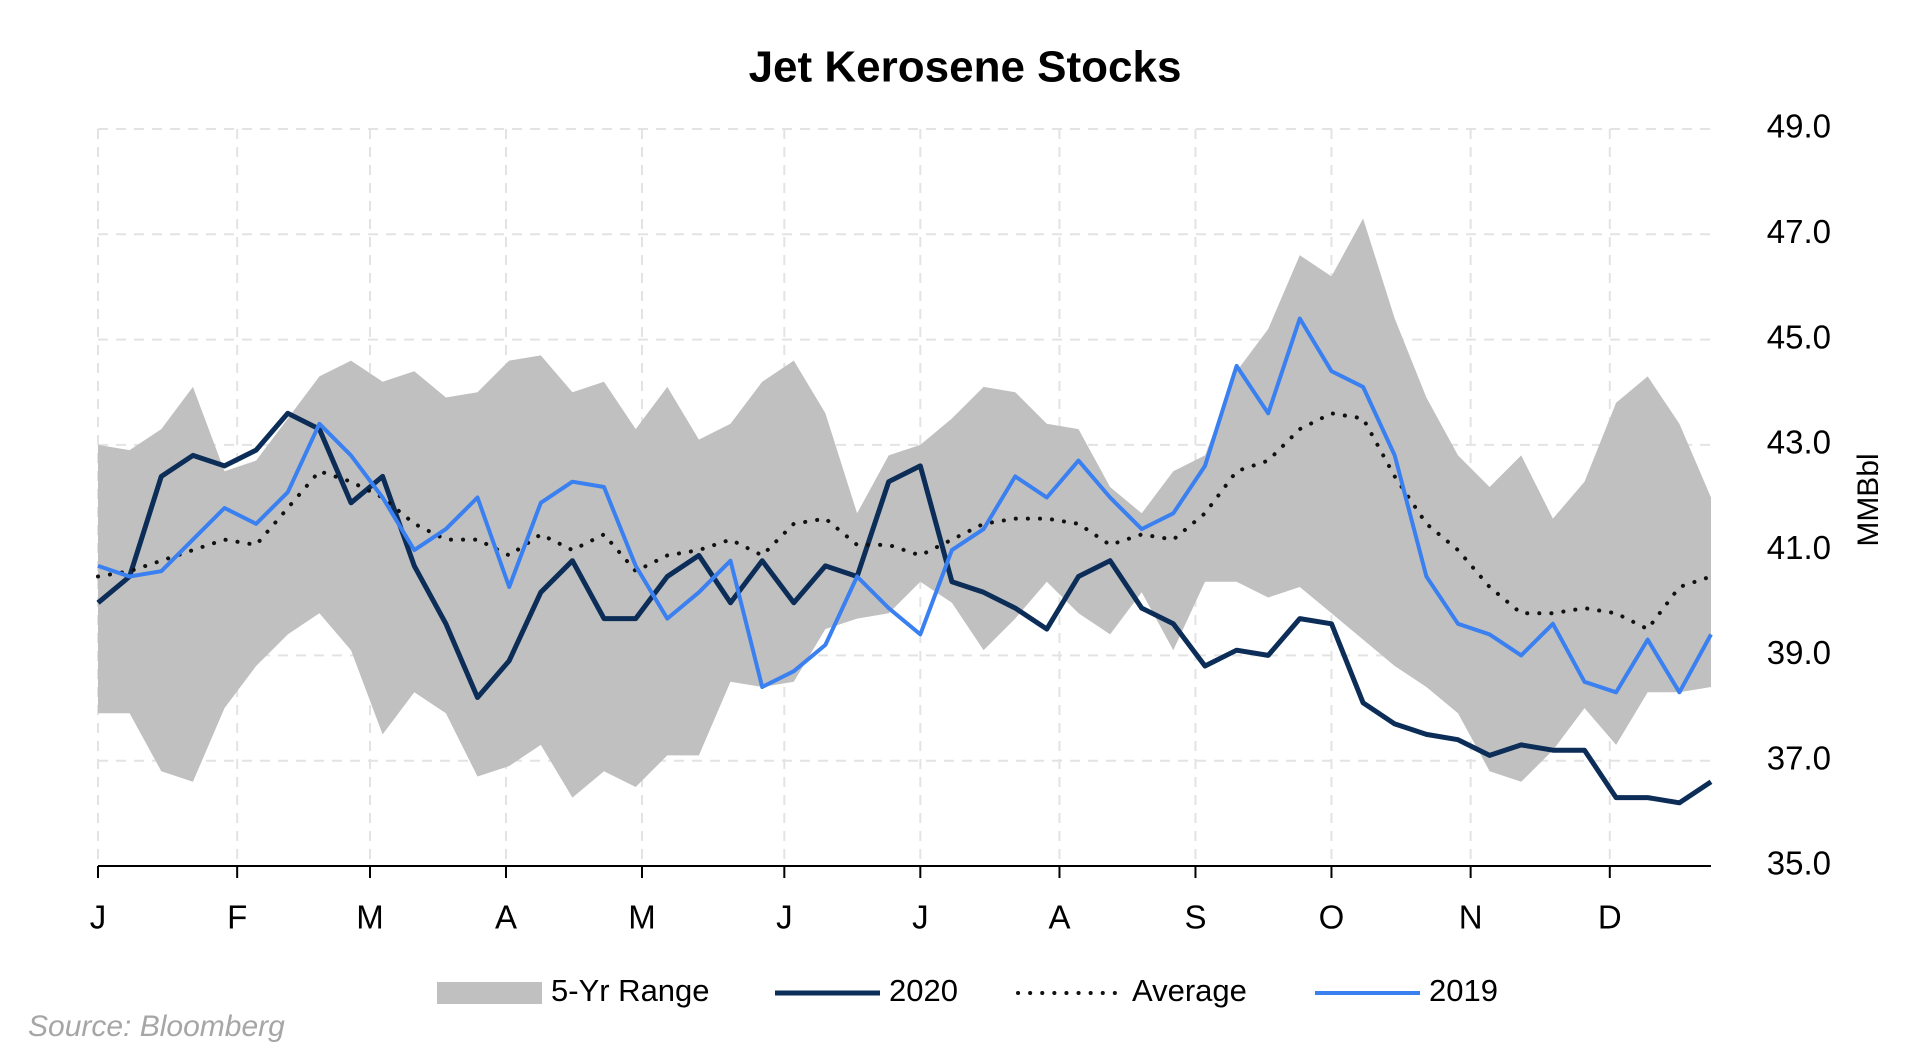  Describe the element at coordinates (1799, 652) in the screenshot. I see `y-tick-label: 39.0` at that location.